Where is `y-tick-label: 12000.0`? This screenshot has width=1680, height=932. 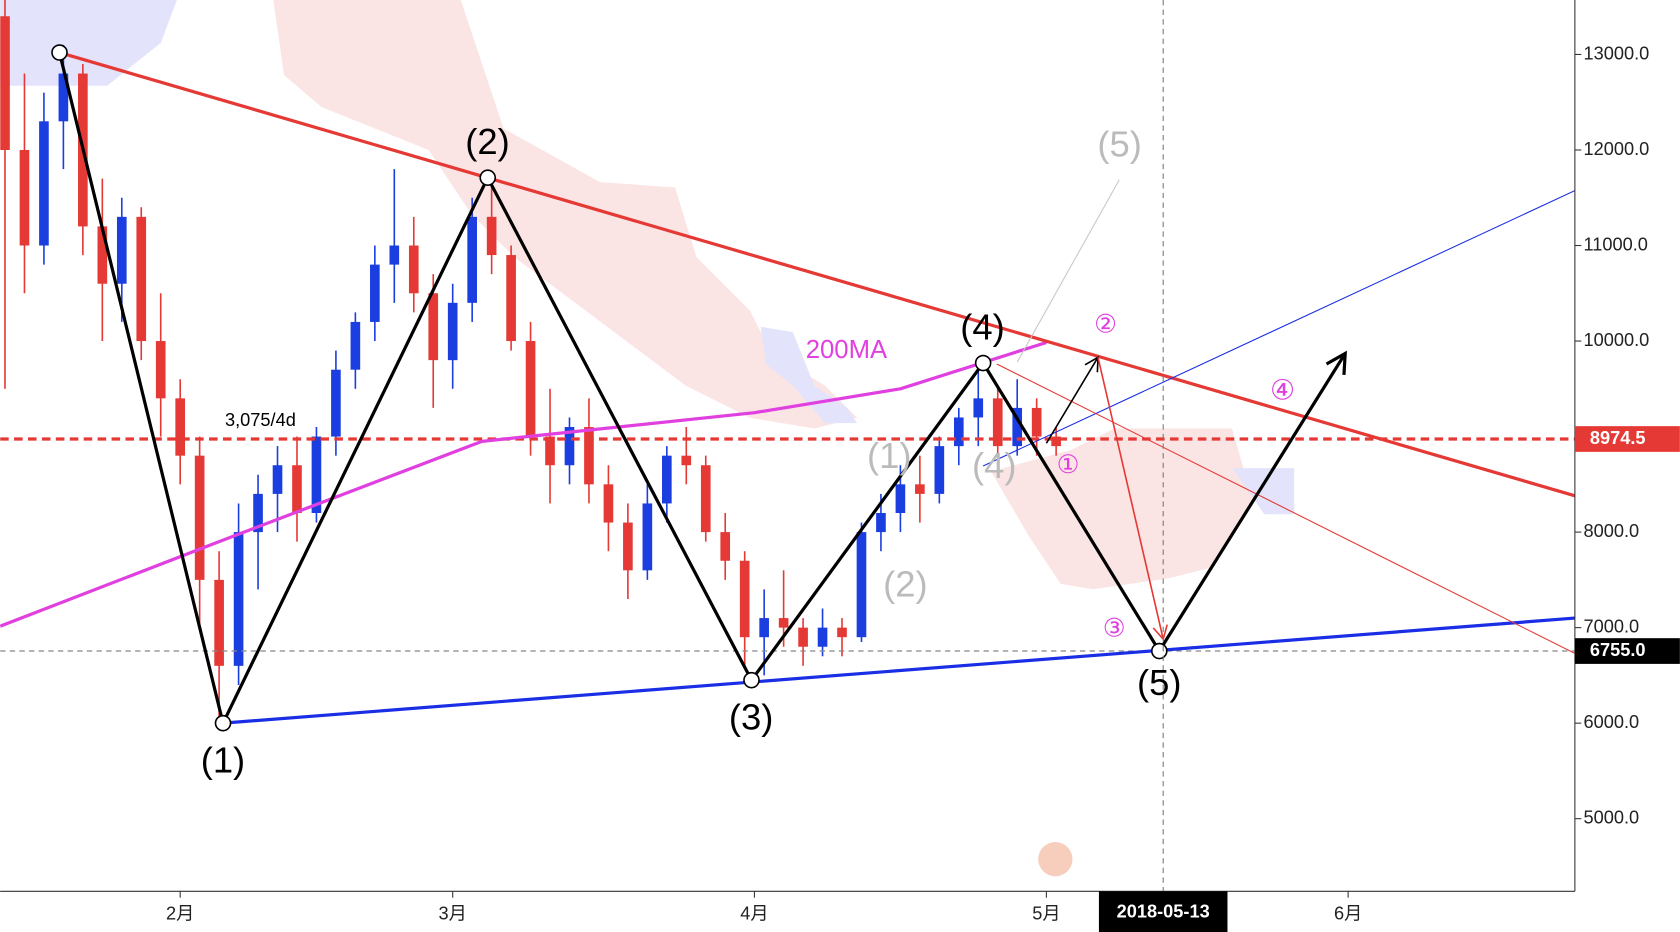 y-tick-label: 12000.0 is located at coordinates (1616, 149).